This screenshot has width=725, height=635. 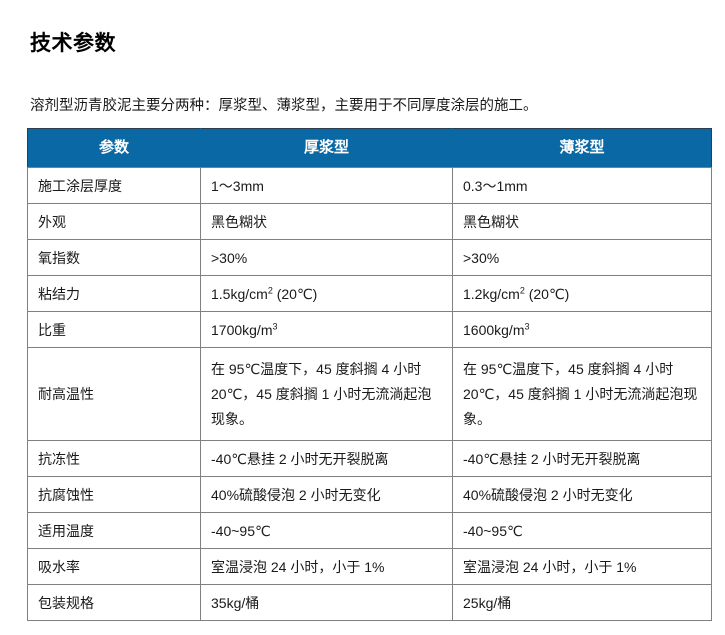 What do you see at coordinates (582, 530) in the screenshot?
I see `cell-thin-service-temperature: -40~95℃` at bounding box center [582, 530].